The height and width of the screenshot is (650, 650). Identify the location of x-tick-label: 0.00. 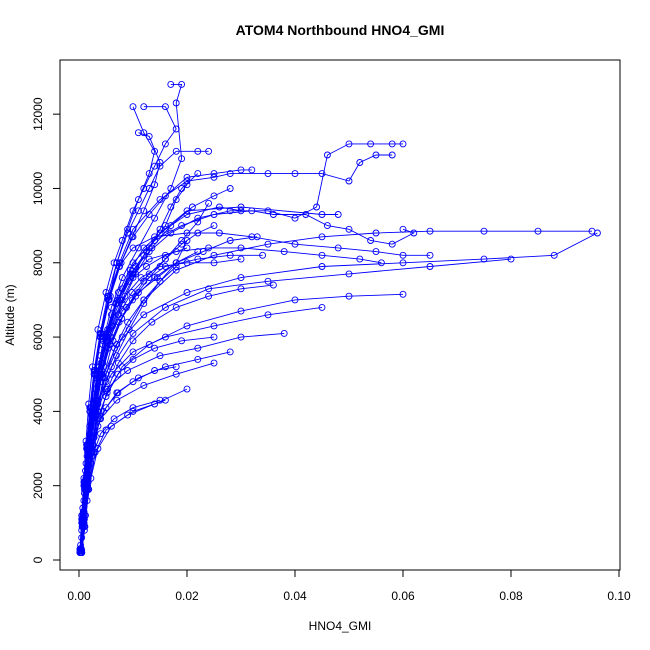
(79, 596).